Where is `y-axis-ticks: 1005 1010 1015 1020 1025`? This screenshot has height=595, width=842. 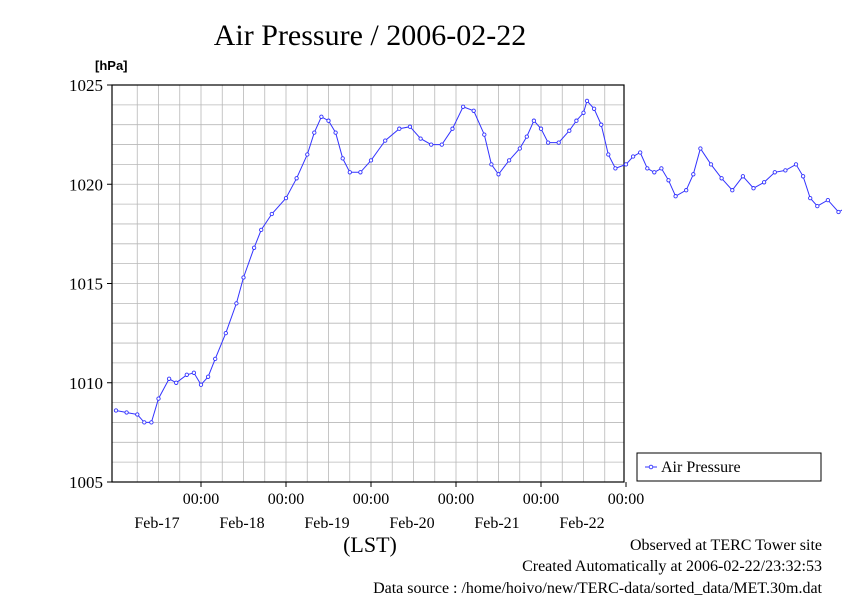
y-axis-ticks: 1005 1010 1015 1020 1025 is located at coordinates (90, 284).